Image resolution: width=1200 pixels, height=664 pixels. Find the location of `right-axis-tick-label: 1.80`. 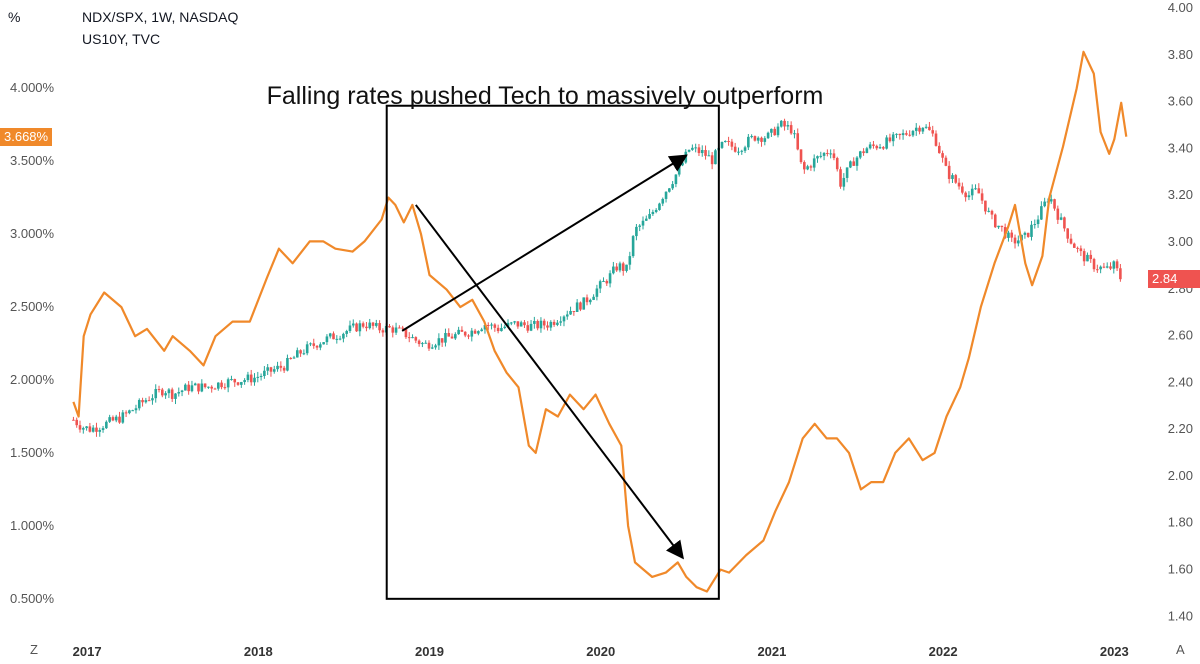

right-axis-tick-label: 1.80 is located at coordinates (1180, 522).